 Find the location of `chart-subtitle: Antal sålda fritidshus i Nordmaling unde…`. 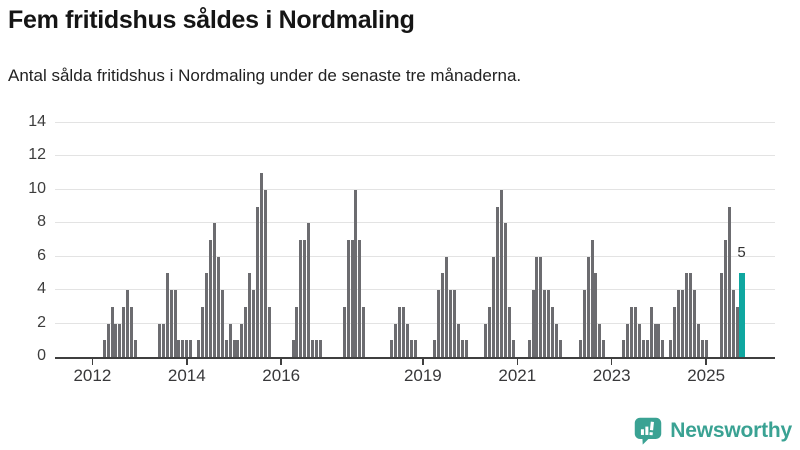

chart-subtitle: Antal sålda fritidshus i Nordmaling unde… is located at coordinates (265, 75).